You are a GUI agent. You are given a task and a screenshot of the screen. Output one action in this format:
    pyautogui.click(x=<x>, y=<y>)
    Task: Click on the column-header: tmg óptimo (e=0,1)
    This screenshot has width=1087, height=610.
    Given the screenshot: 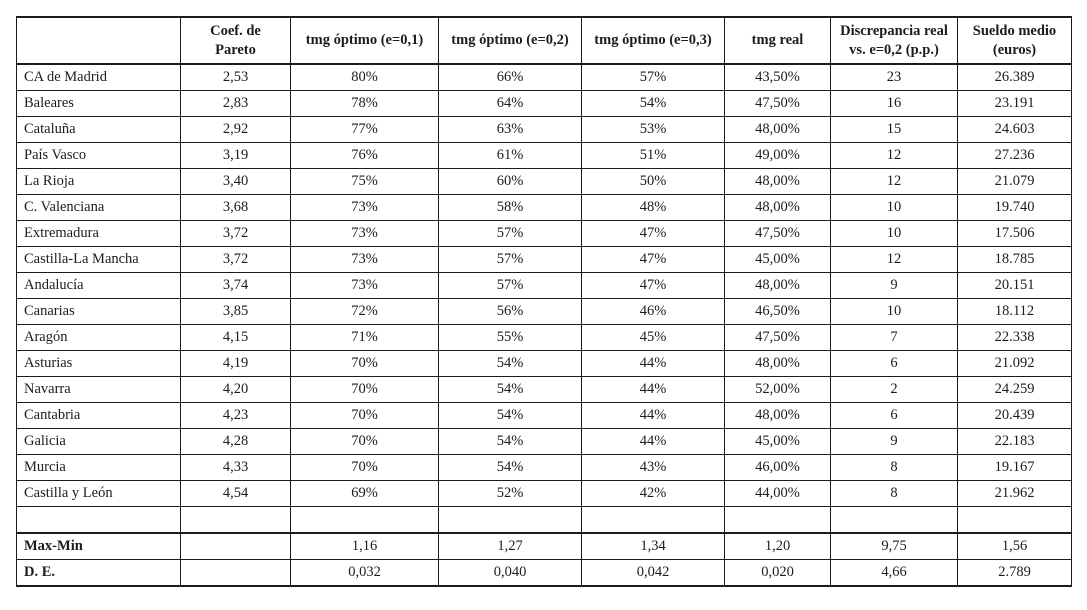 What is the action you would take?
    pyautogui.click(x=364, y=40)
    